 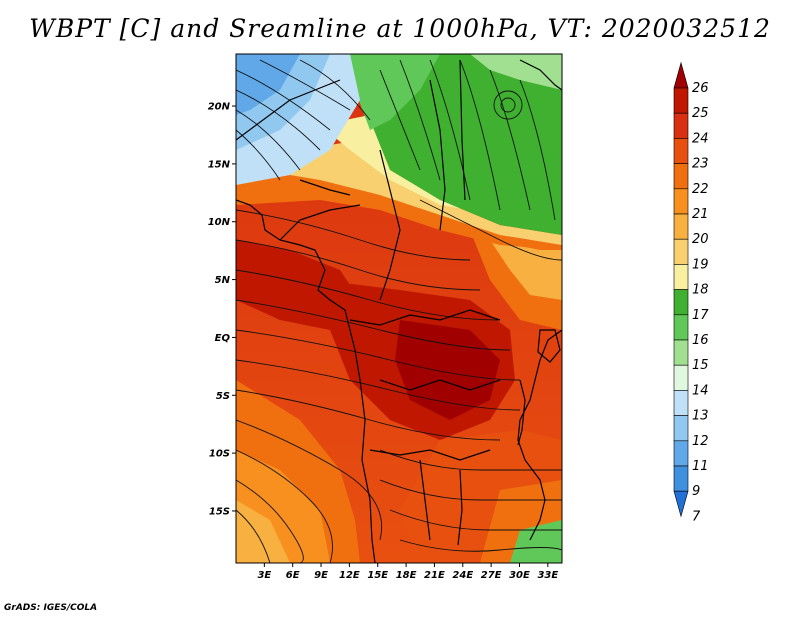 I want to click on x-tick-label: 30E, so click(x=519, y=575).